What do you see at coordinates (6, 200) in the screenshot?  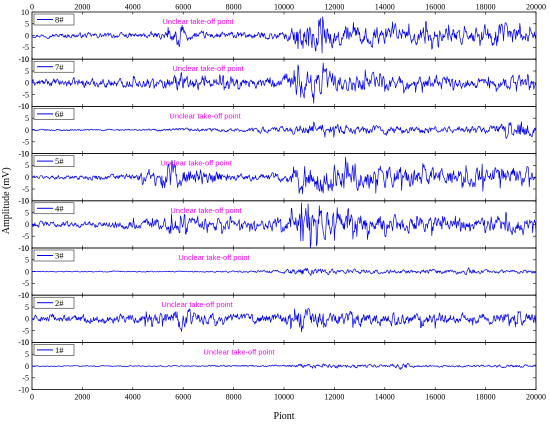 I see `y-axis-title: Amplitude (mV)` at bounding box center [6, 200].